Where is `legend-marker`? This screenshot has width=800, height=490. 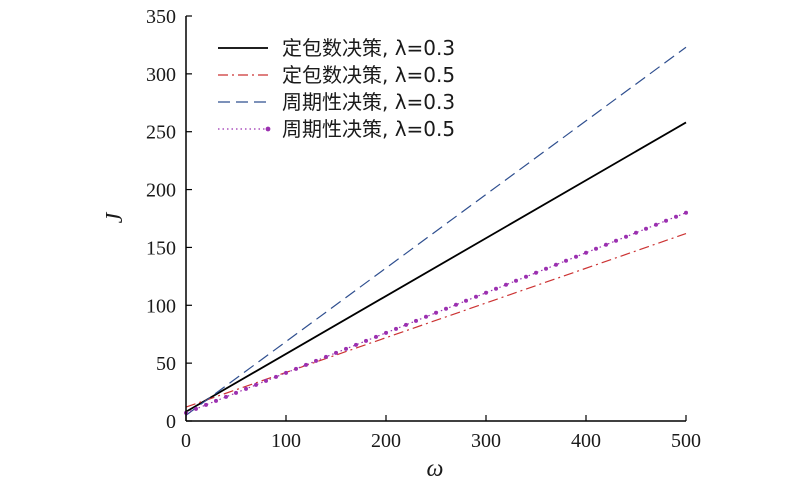
legend-marker is located at coordinates (268, 129).